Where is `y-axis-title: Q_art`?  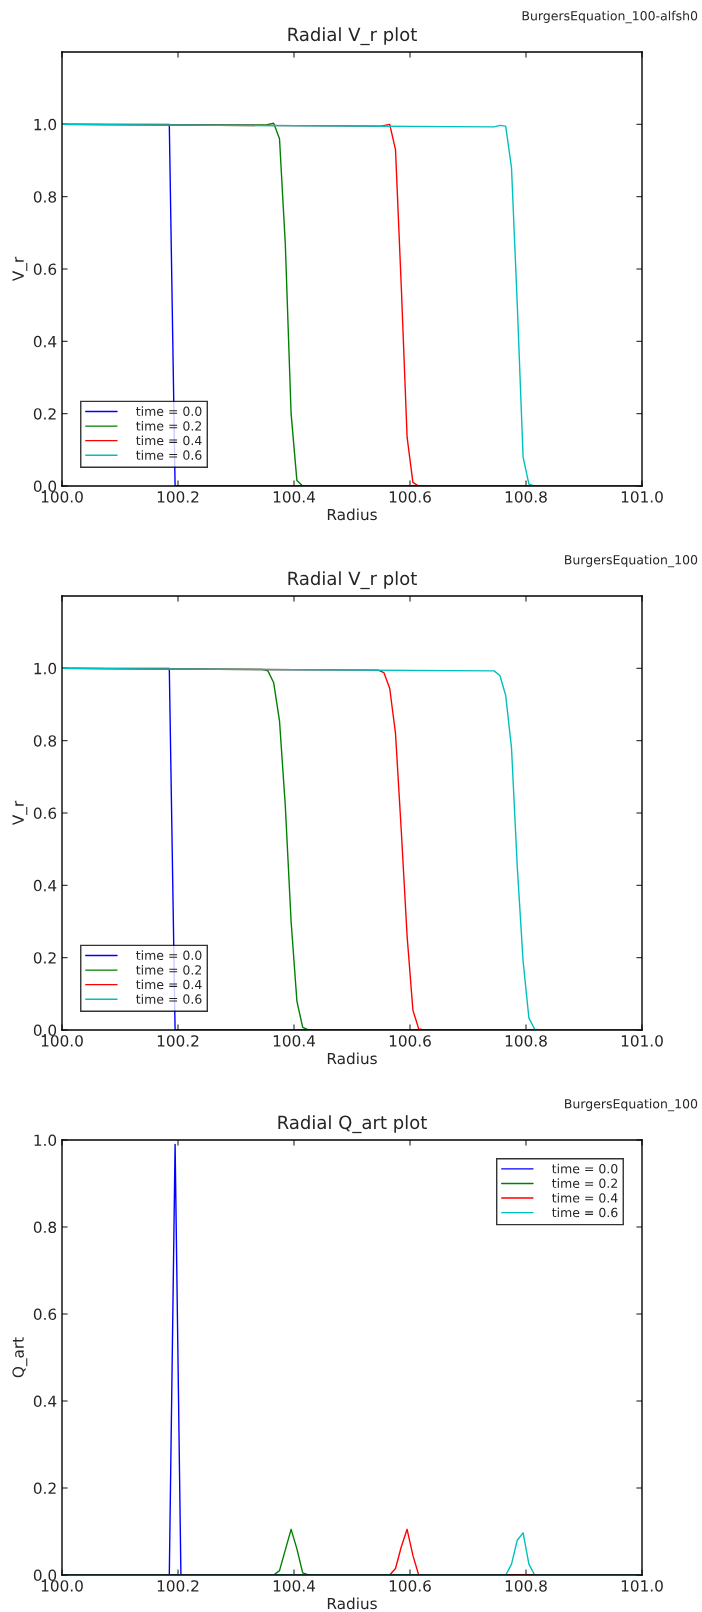
y-axis-title: Q_art is located at coordinates (20, 1357).